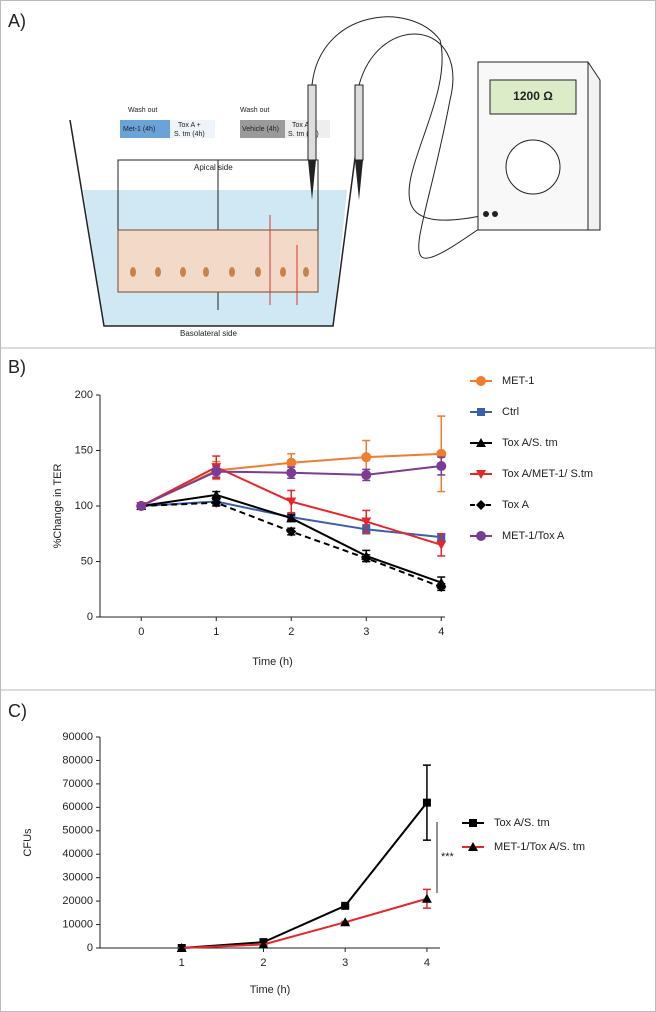 Image resolution: width=656 pixels, height=1012 pixels. I want to click on met1-box, so click(145, 129).